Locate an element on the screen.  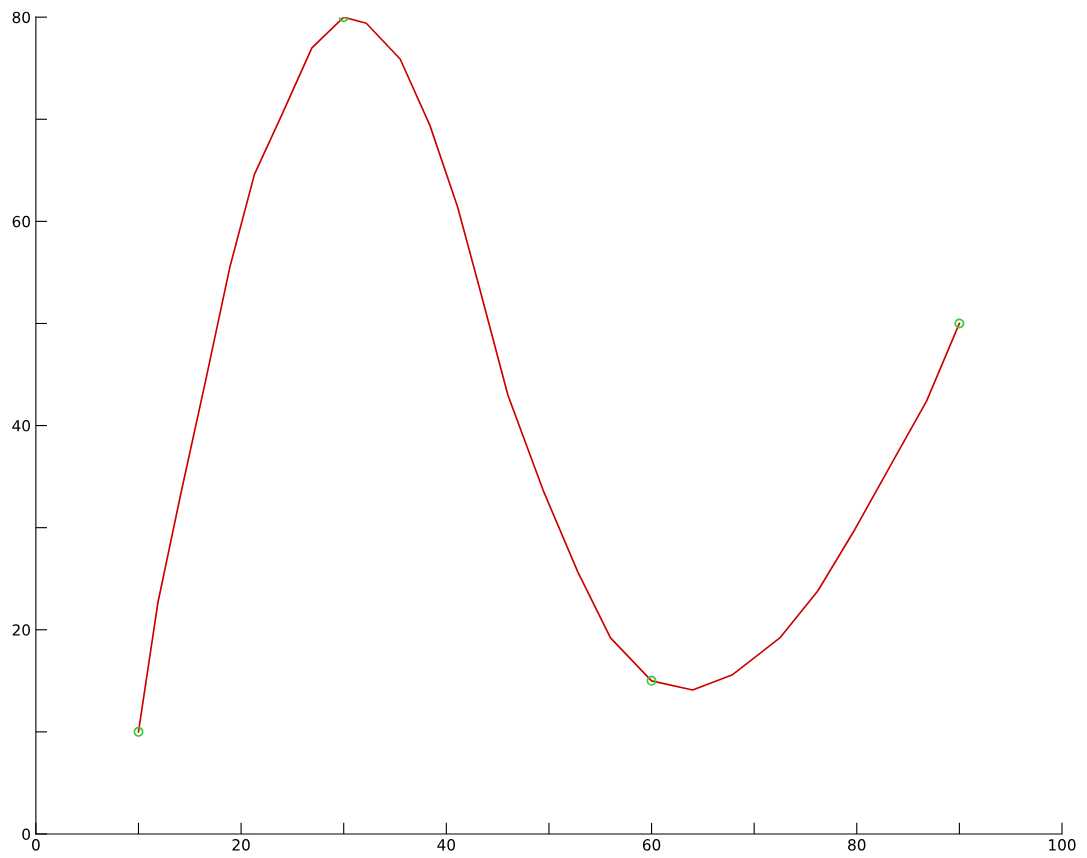
y-tick-label: 60 is located at coordinates (21, 221).